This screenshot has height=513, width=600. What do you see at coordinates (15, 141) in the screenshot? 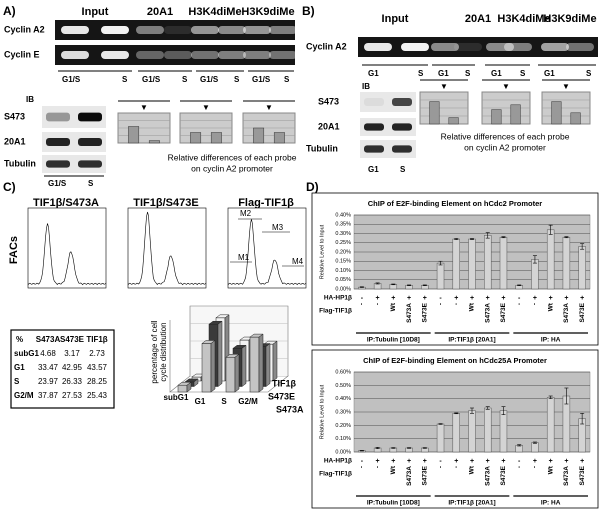
I see `blot-label: 20A1` at bounding box center [15, 141].